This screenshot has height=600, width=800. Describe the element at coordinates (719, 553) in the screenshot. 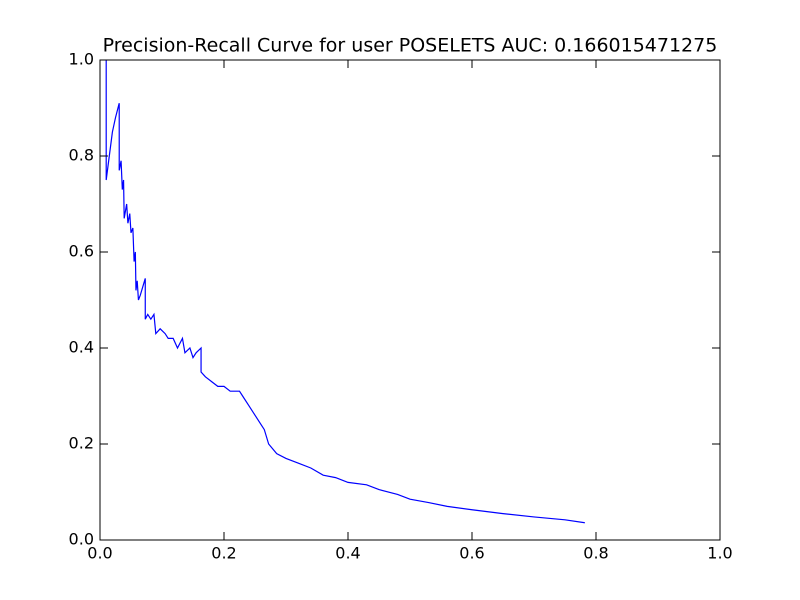

I see `x-tick-label: 1.0` at that location.